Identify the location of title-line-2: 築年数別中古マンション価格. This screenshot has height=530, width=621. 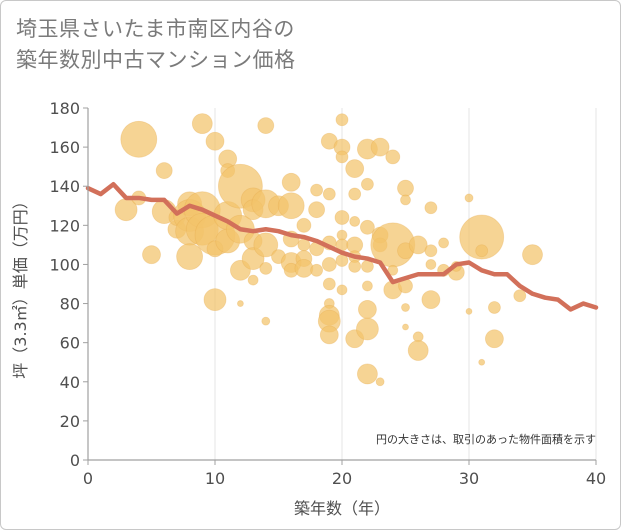
(156, 60).